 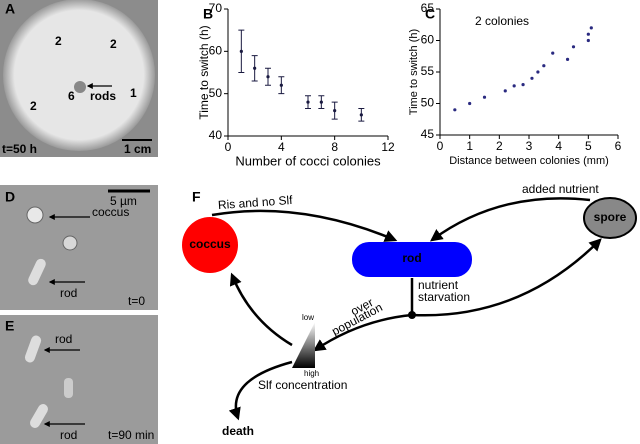 What do you see at coordinates (137, 149) in the screenshot?
I see `scale: 1 cm` at bounding box center [137, 149].